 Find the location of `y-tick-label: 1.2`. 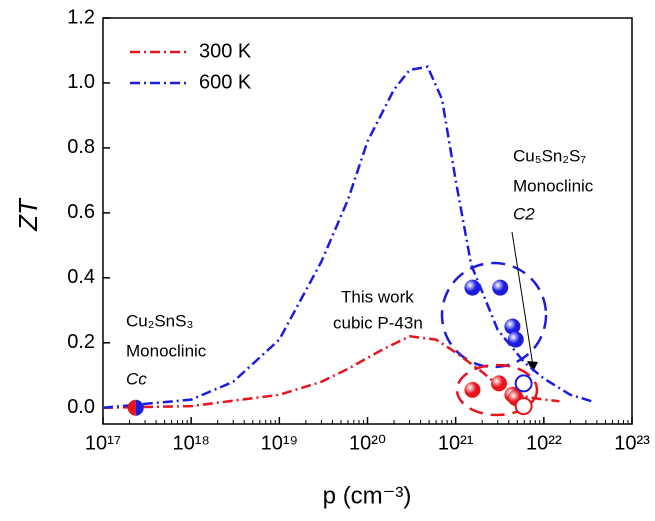

y-tick-label: 1.2 is located at coordinates (81, 17).